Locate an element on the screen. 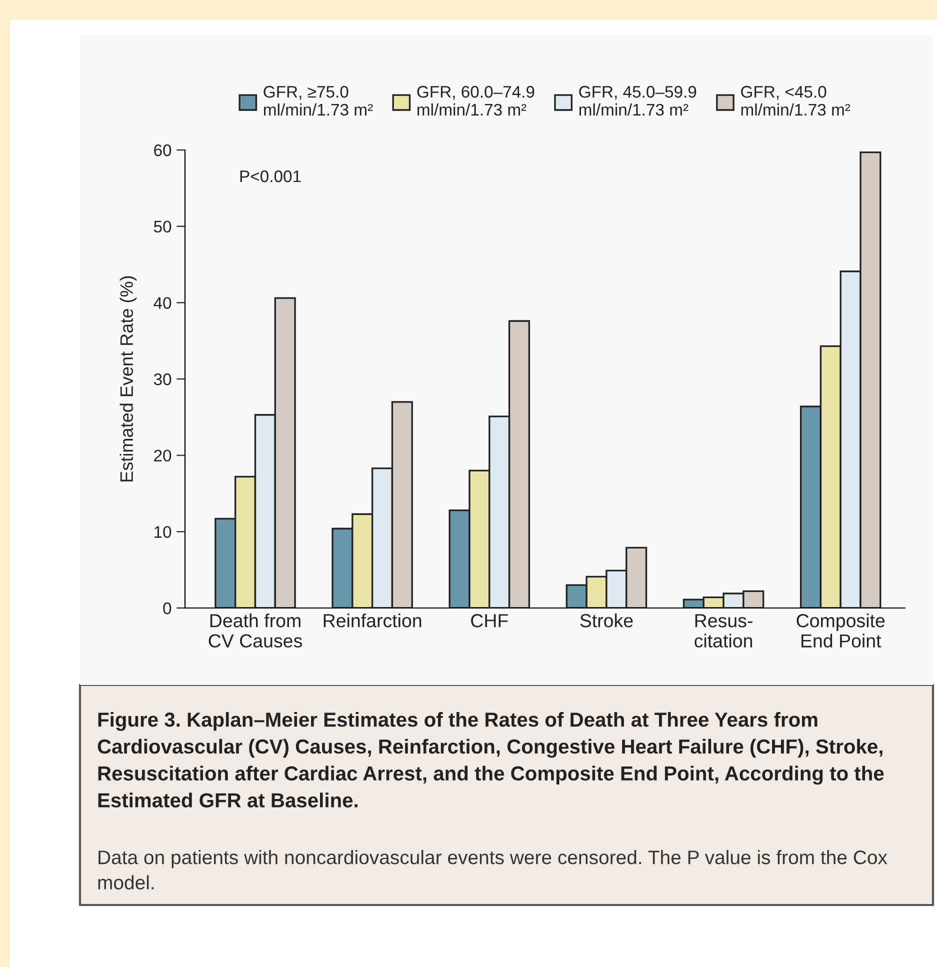 The image size is (937, 967). y-tick-label: 60 is located at coordinates (163, 150).